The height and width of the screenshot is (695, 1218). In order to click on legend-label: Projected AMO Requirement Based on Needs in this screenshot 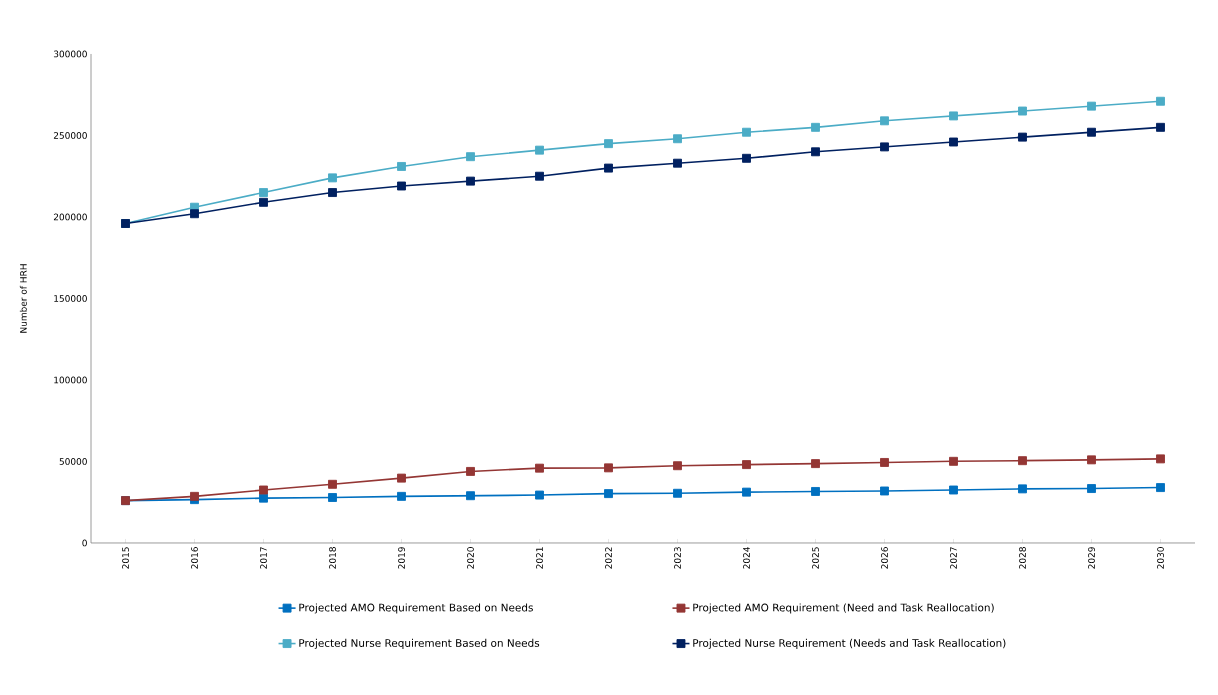, I will do `click(416, 608)`.